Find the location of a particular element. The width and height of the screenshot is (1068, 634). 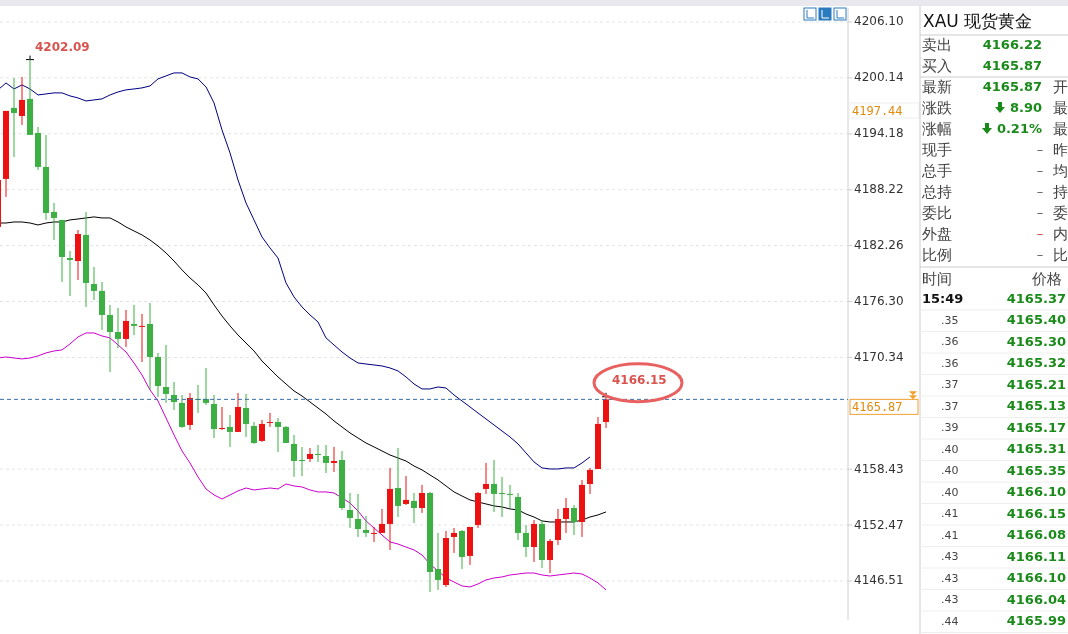

y-tick-label: 4182.26 is located at coordinates (879, 245).